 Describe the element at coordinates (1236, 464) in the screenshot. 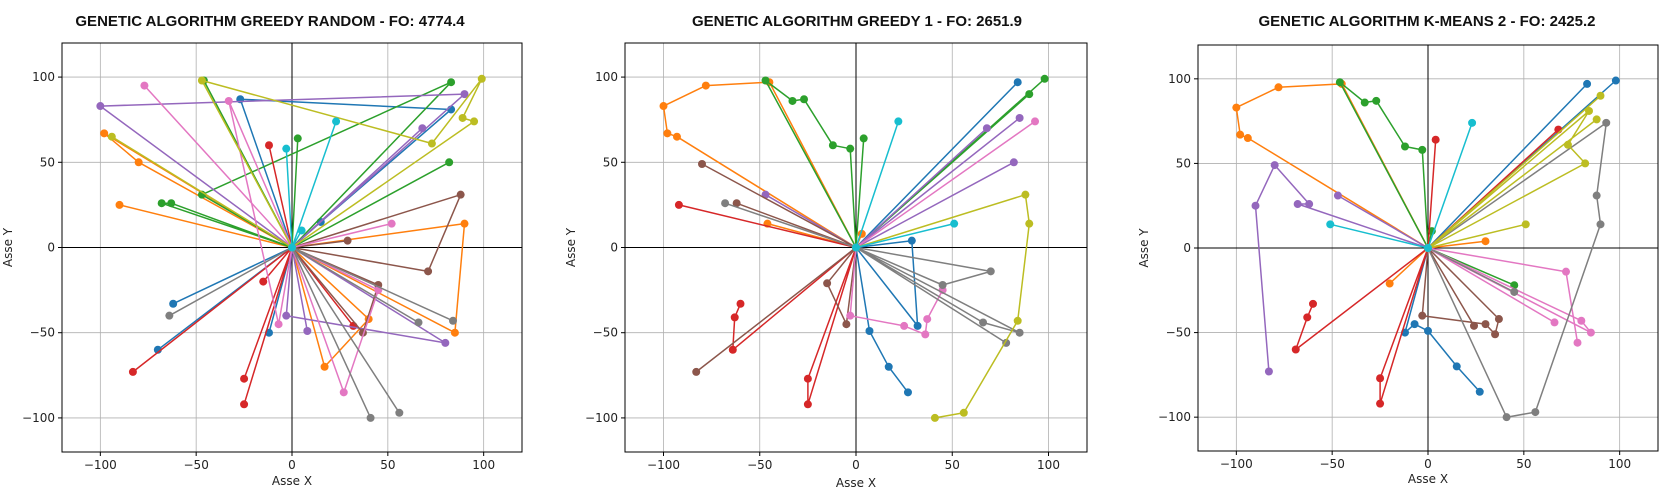

I see `x-tick-label: −100` at that location.